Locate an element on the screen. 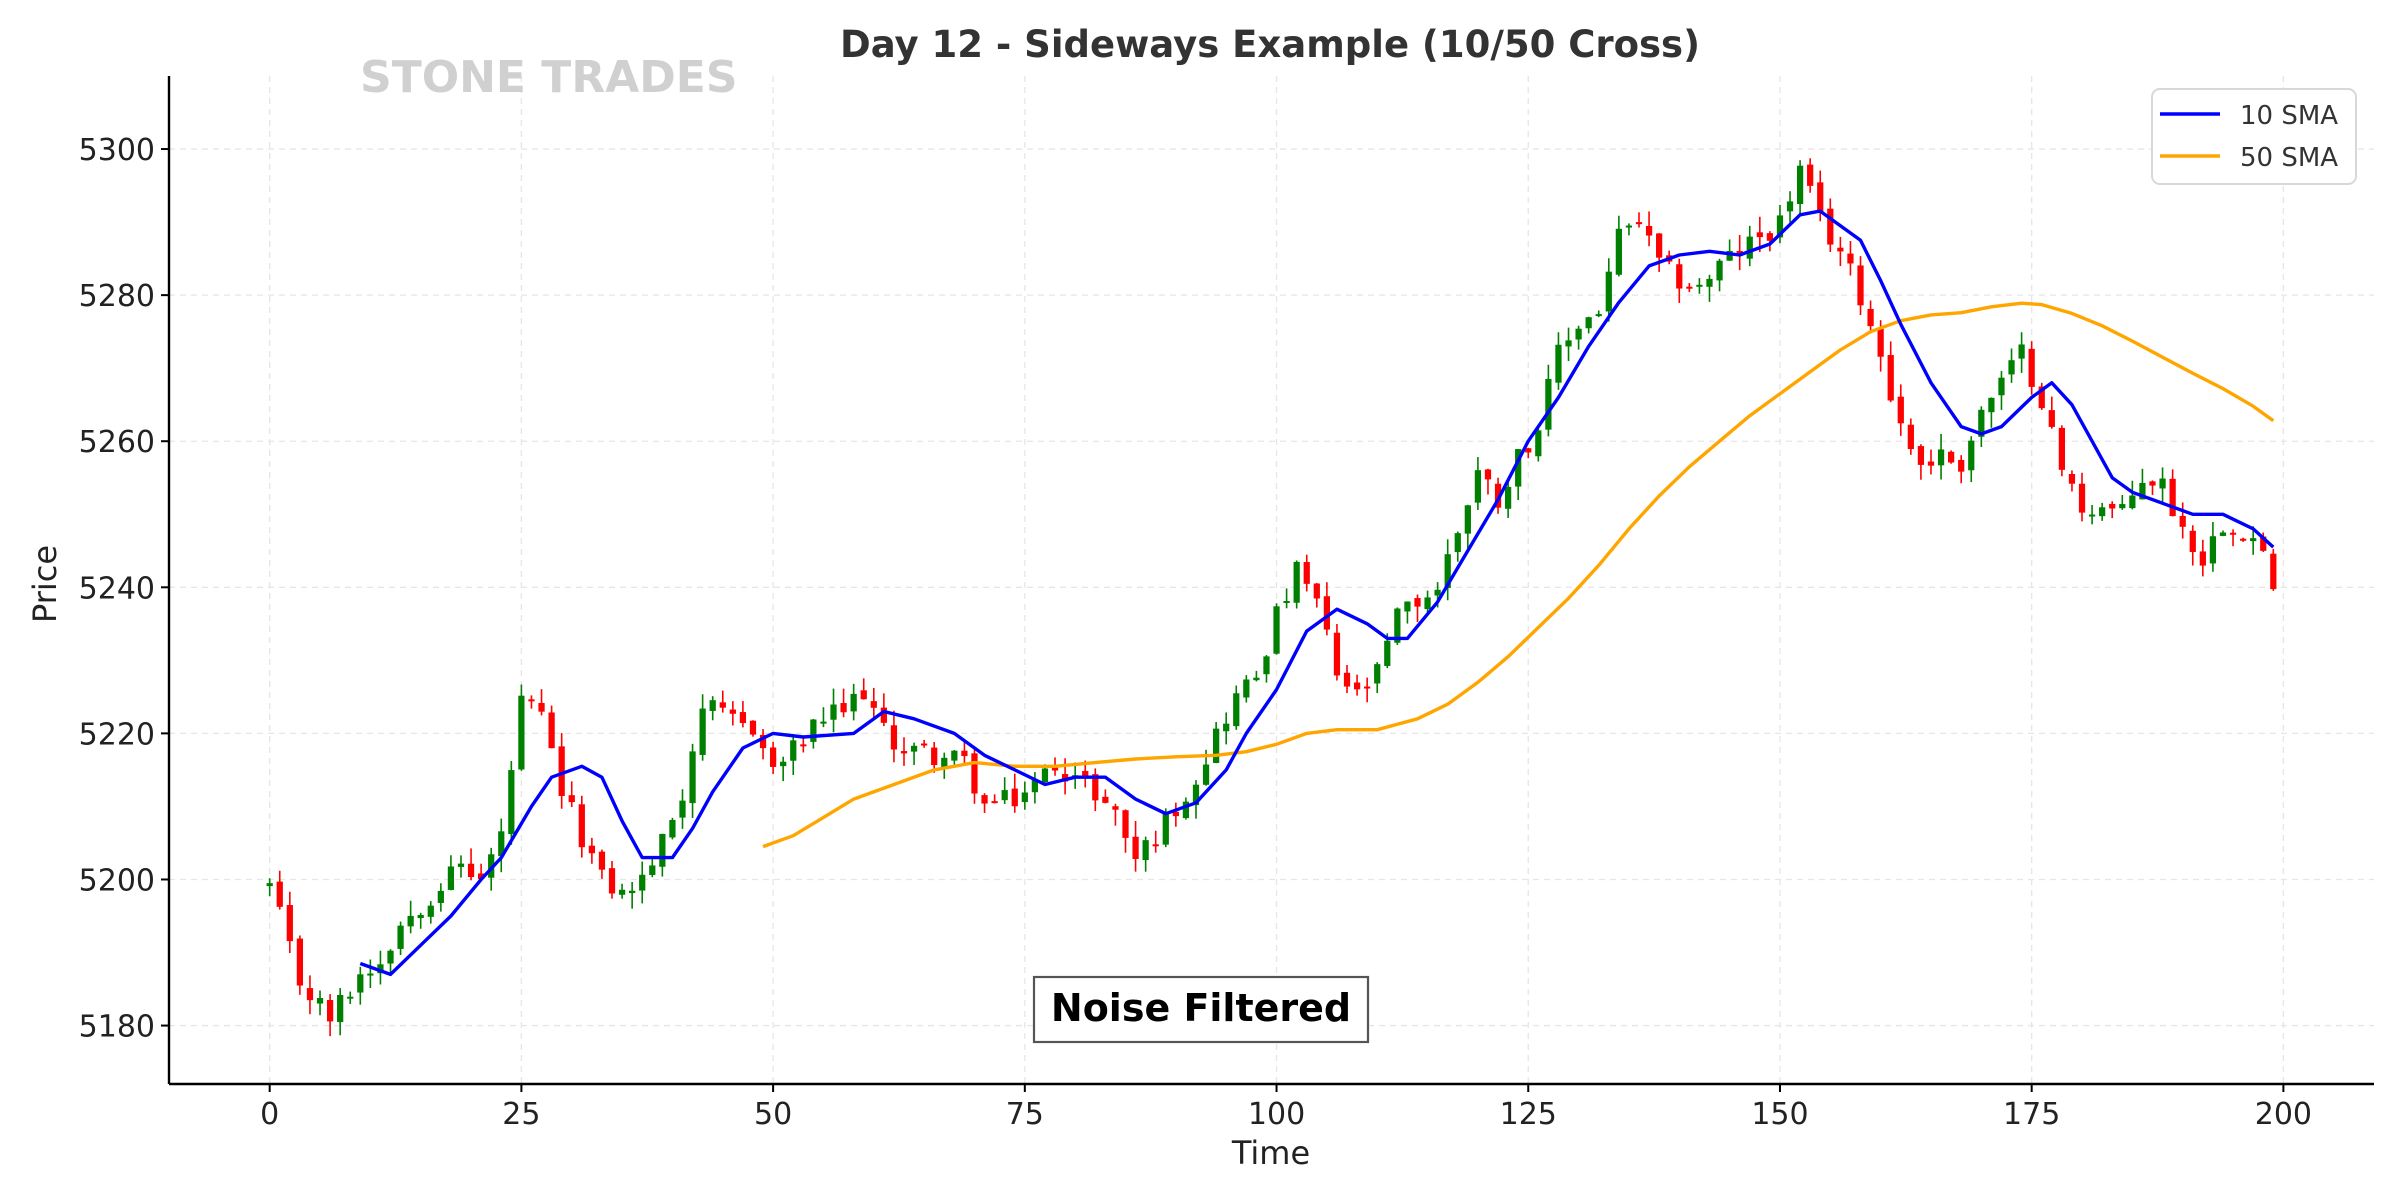  annotation-text: Noise Filtered is located at coordinates (1201, 1008).